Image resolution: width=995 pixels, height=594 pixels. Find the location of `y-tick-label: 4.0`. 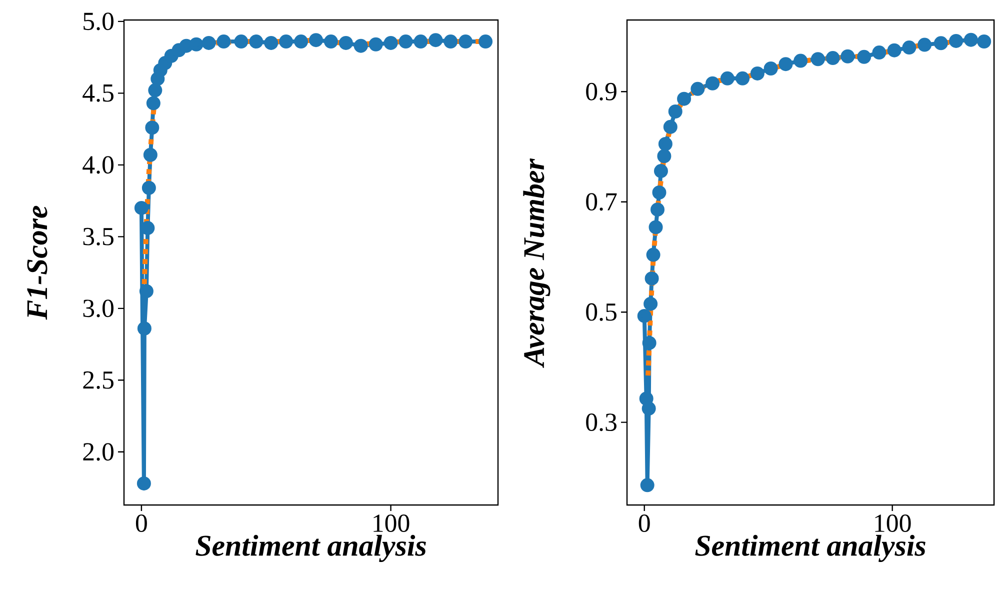

y-tick-label: 4.0 is located at coordinates (98, 165).